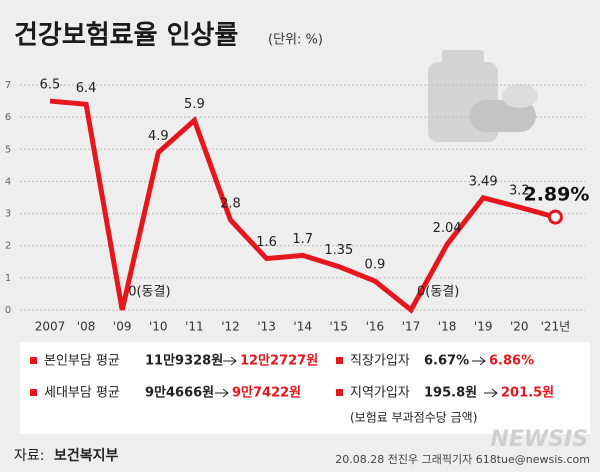 Image resolution: width=600 pixels, height=472 pixels. I want to click on x-tick-label: '09, so click(122, 327).